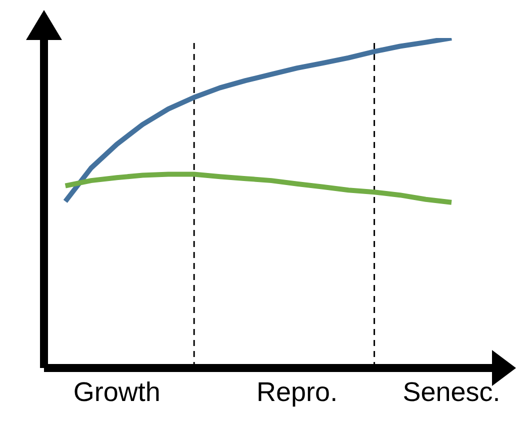 The height and width of the screenshot is (424, 518). Describe the element at coordinates (451, 392) in the screenshot. I see `x-tick-label: Senesc.` at that location.